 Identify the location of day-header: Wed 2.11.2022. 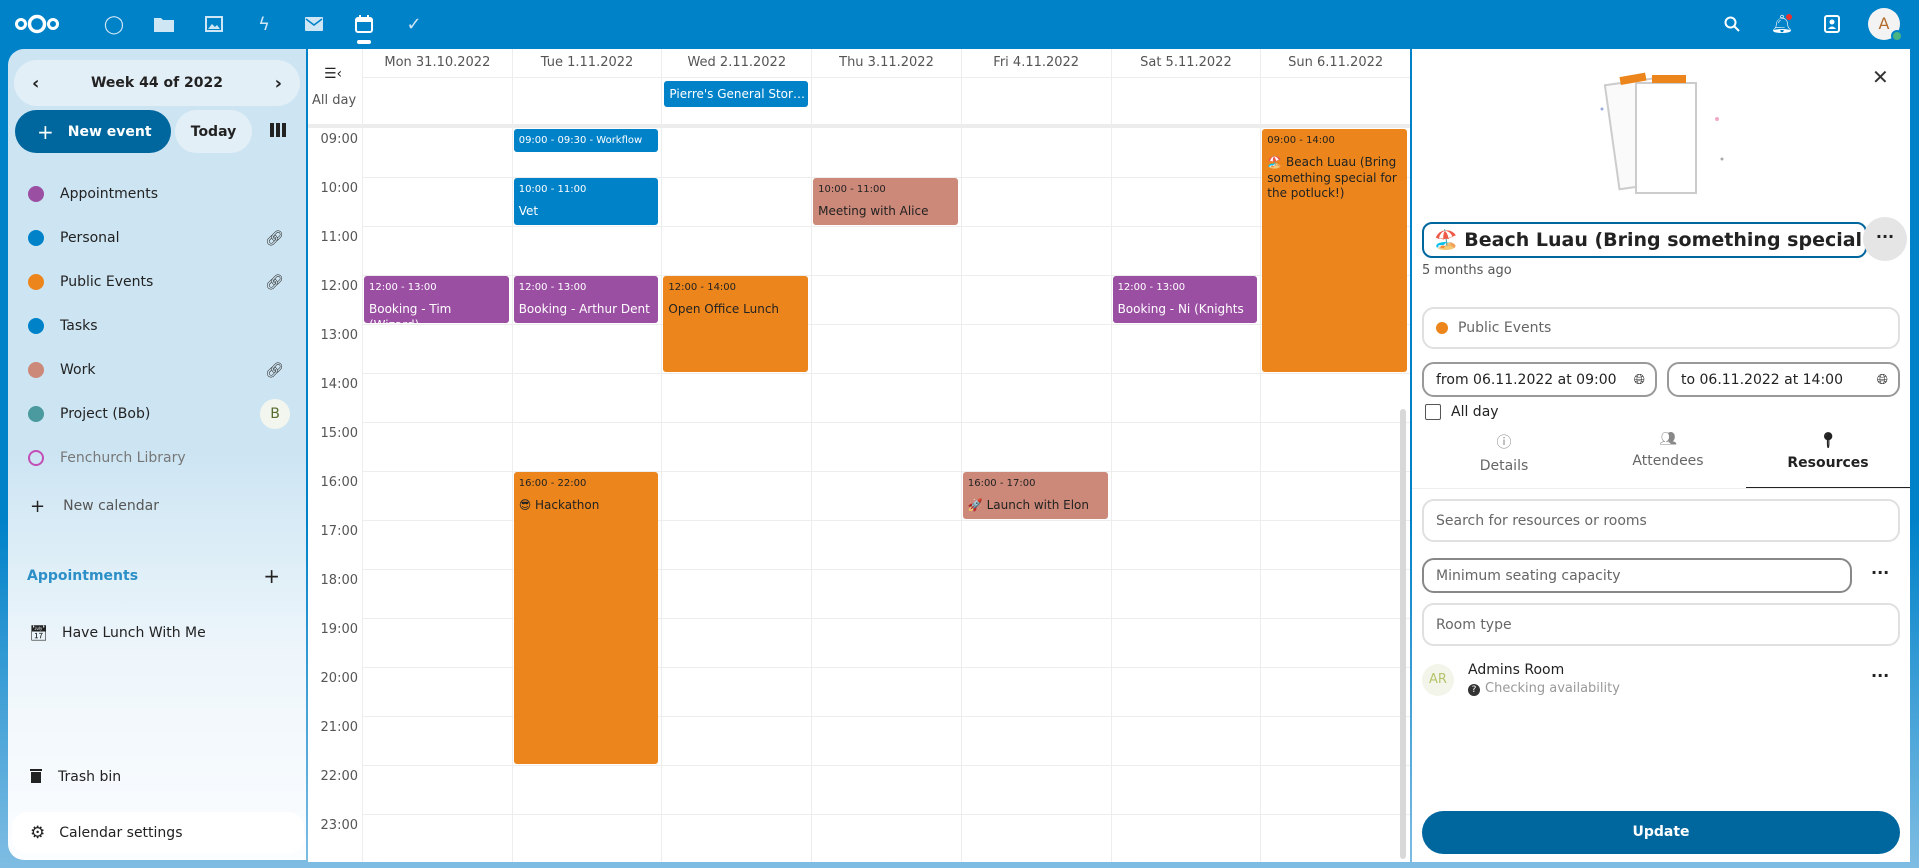
(736, 63).